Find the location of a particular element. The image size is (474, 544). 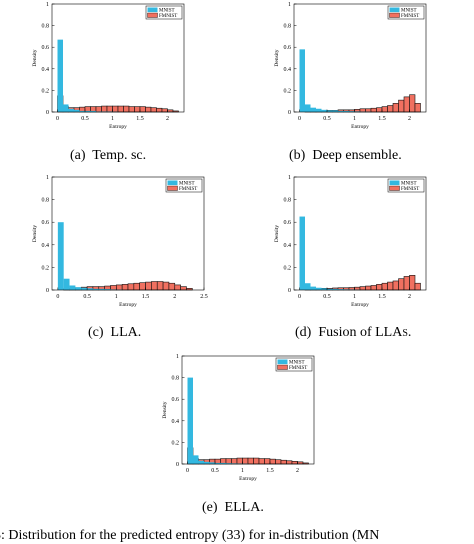

subcaption-d-label: (d) is located at coordinates (303, 332).